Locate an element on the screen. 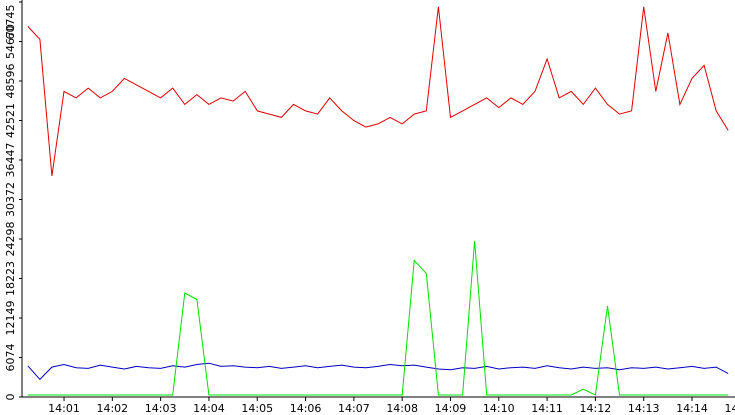 This screenshot has width=735, height=415. x-tick-label: 14:08 is located at coordinates (402, 408).